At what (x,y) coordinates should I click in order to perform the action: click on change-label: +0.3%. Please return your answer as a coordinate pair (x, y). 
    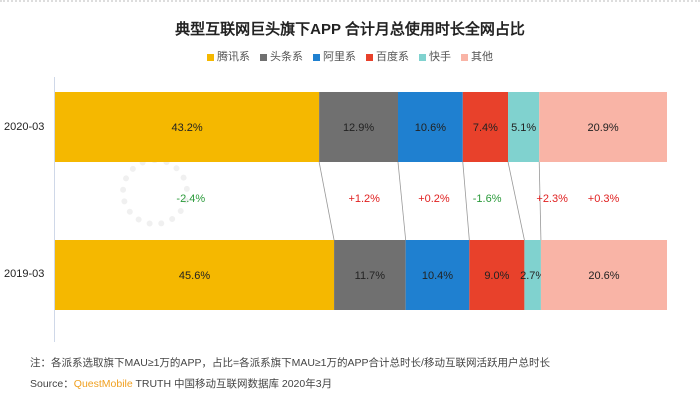
    Looking at the image, I should click on (604, 199).